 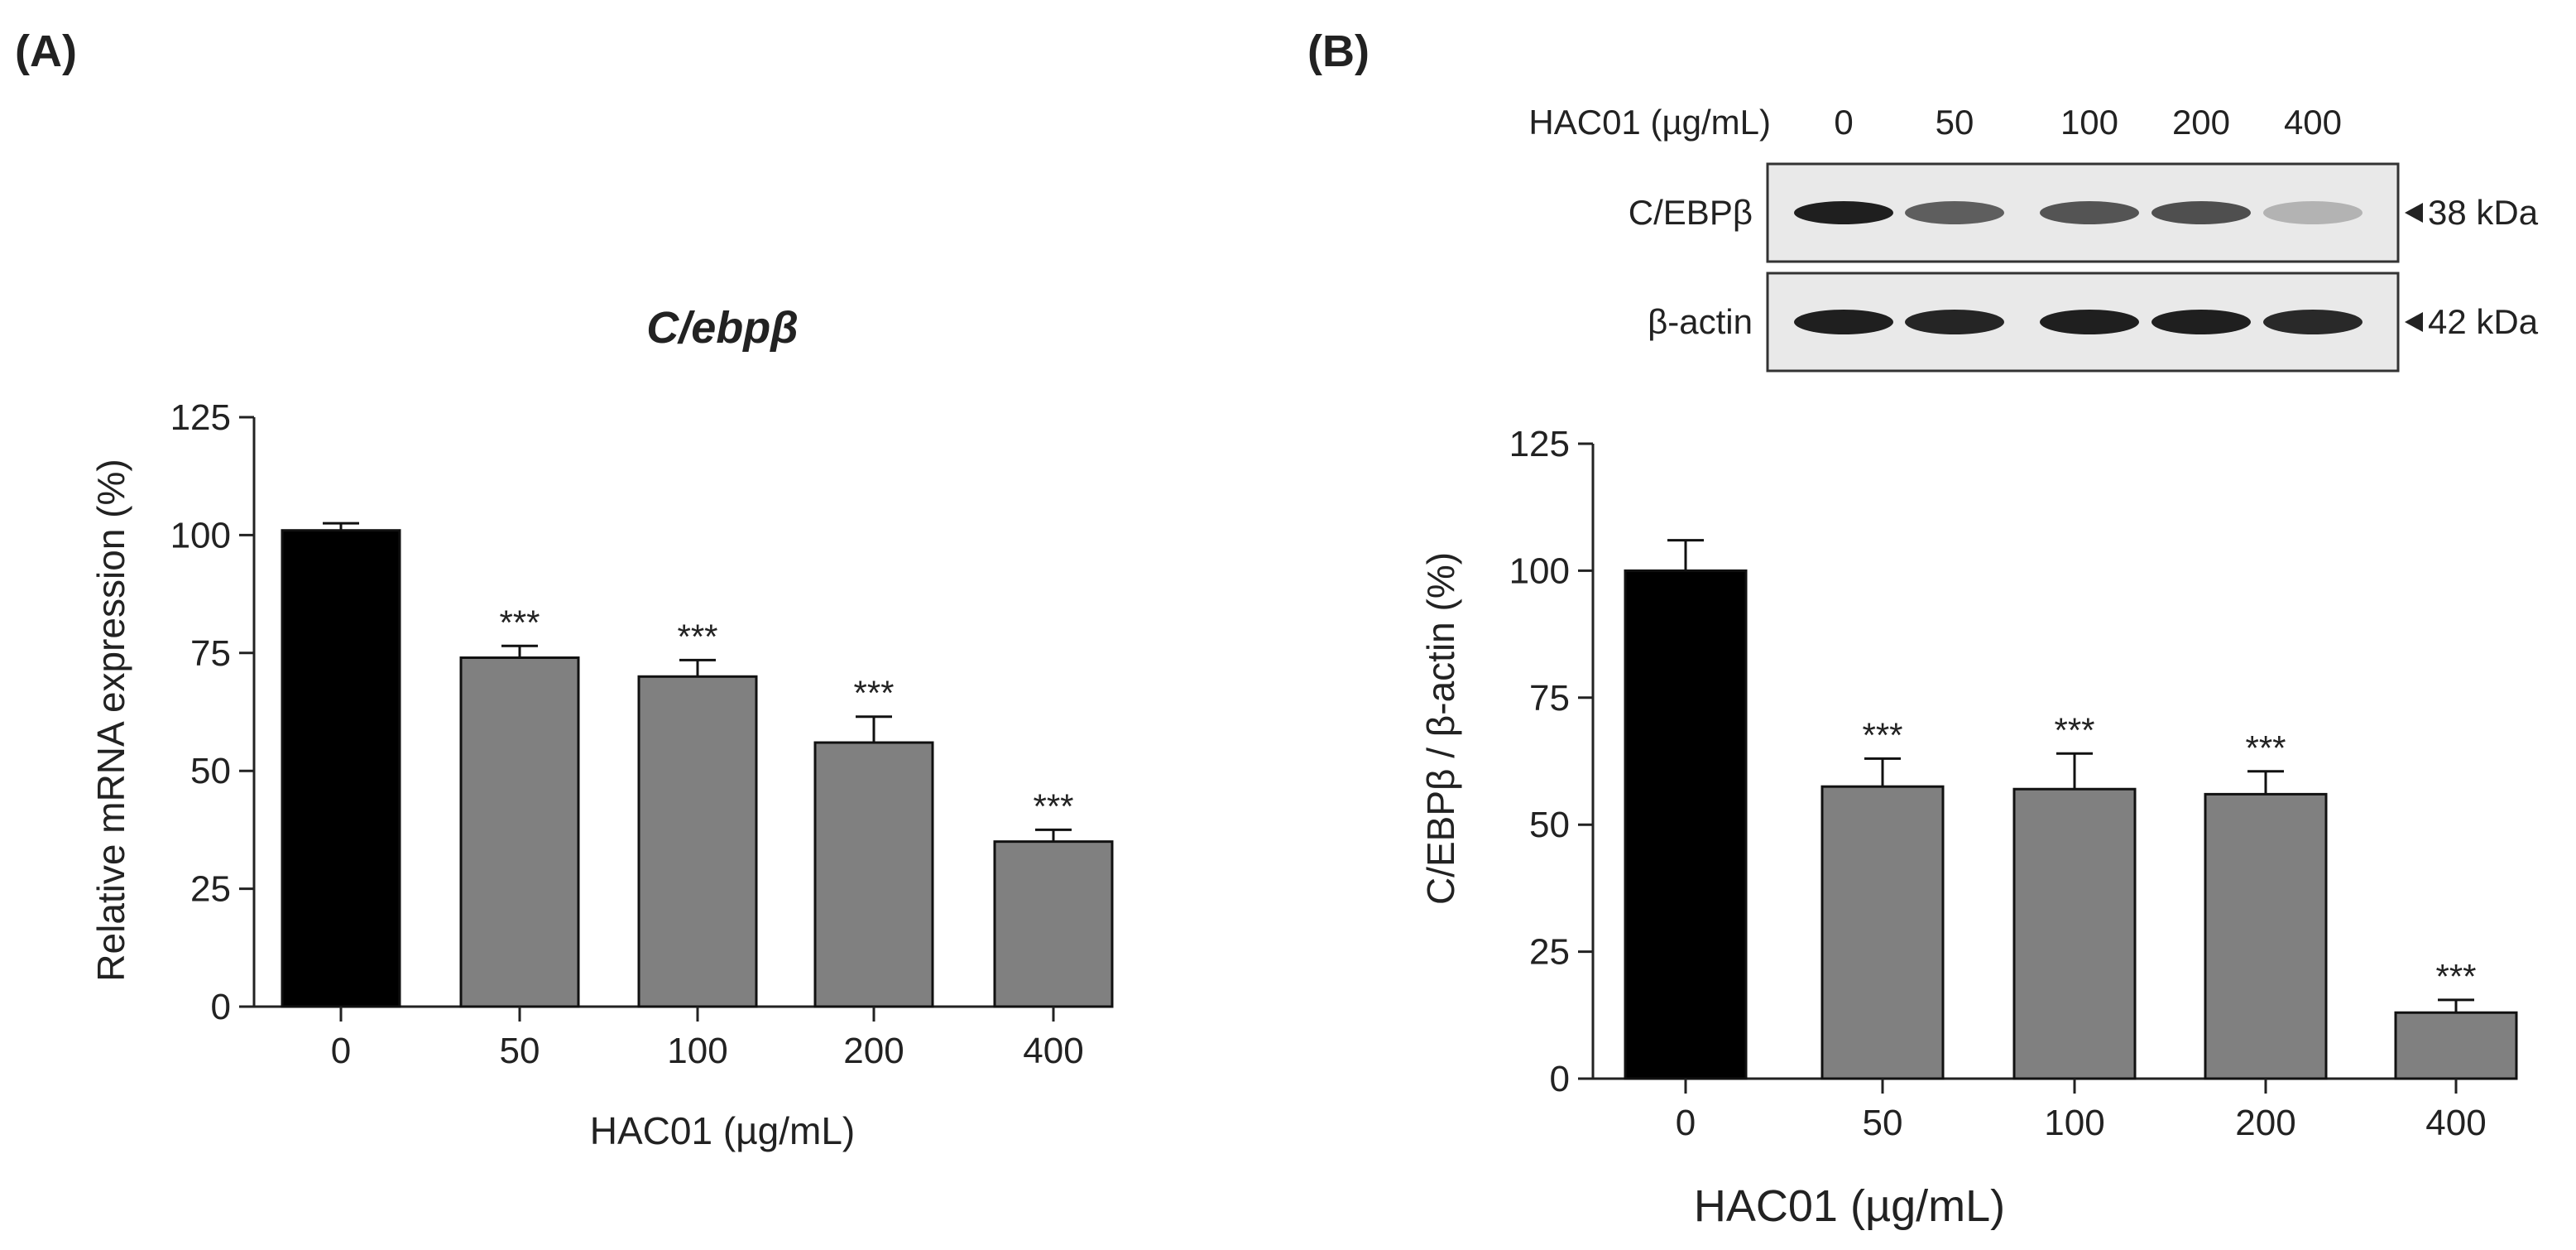 What do you see at coordinates (723, 328) in the screenshot?
I see `chart-a-title: C/ebpβ` at bounding box center [723, 328].